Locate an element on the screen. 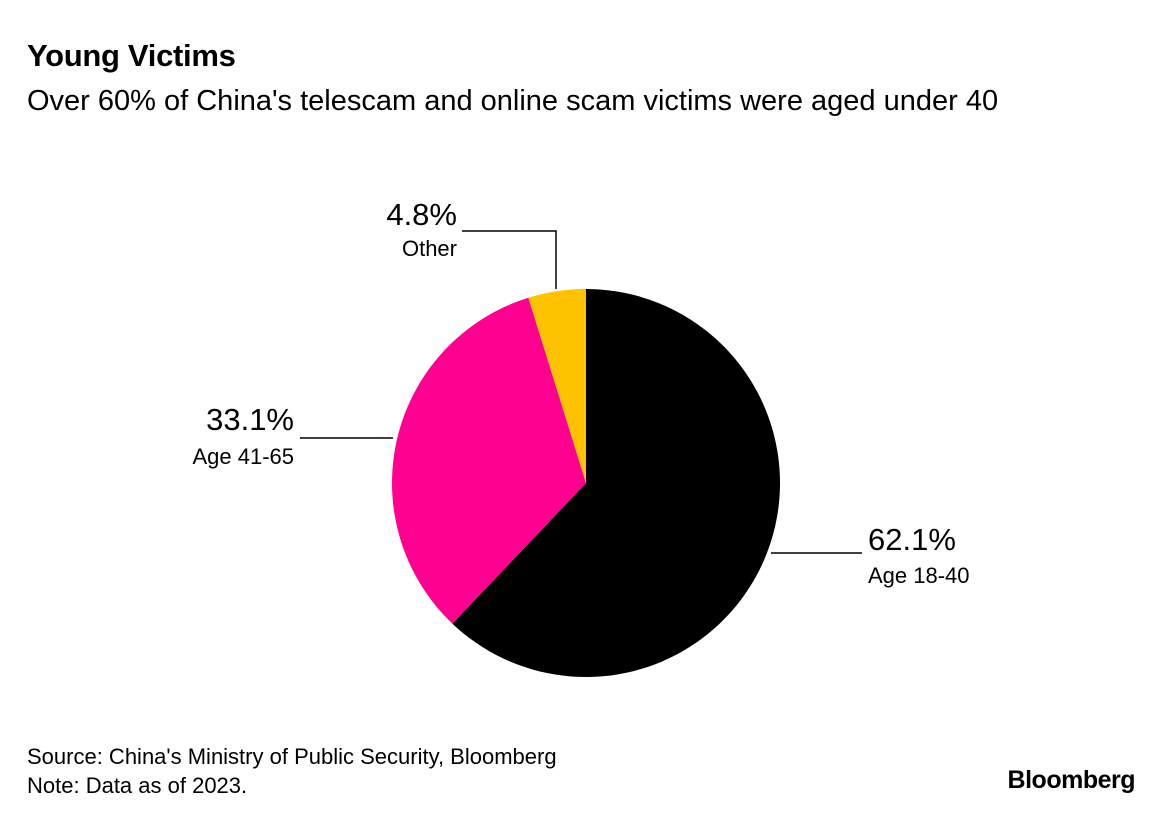 The width and height of the screenshot is (1172, 840). data-label-age-18-40: 62.1% is located at coordinates (912, 539).